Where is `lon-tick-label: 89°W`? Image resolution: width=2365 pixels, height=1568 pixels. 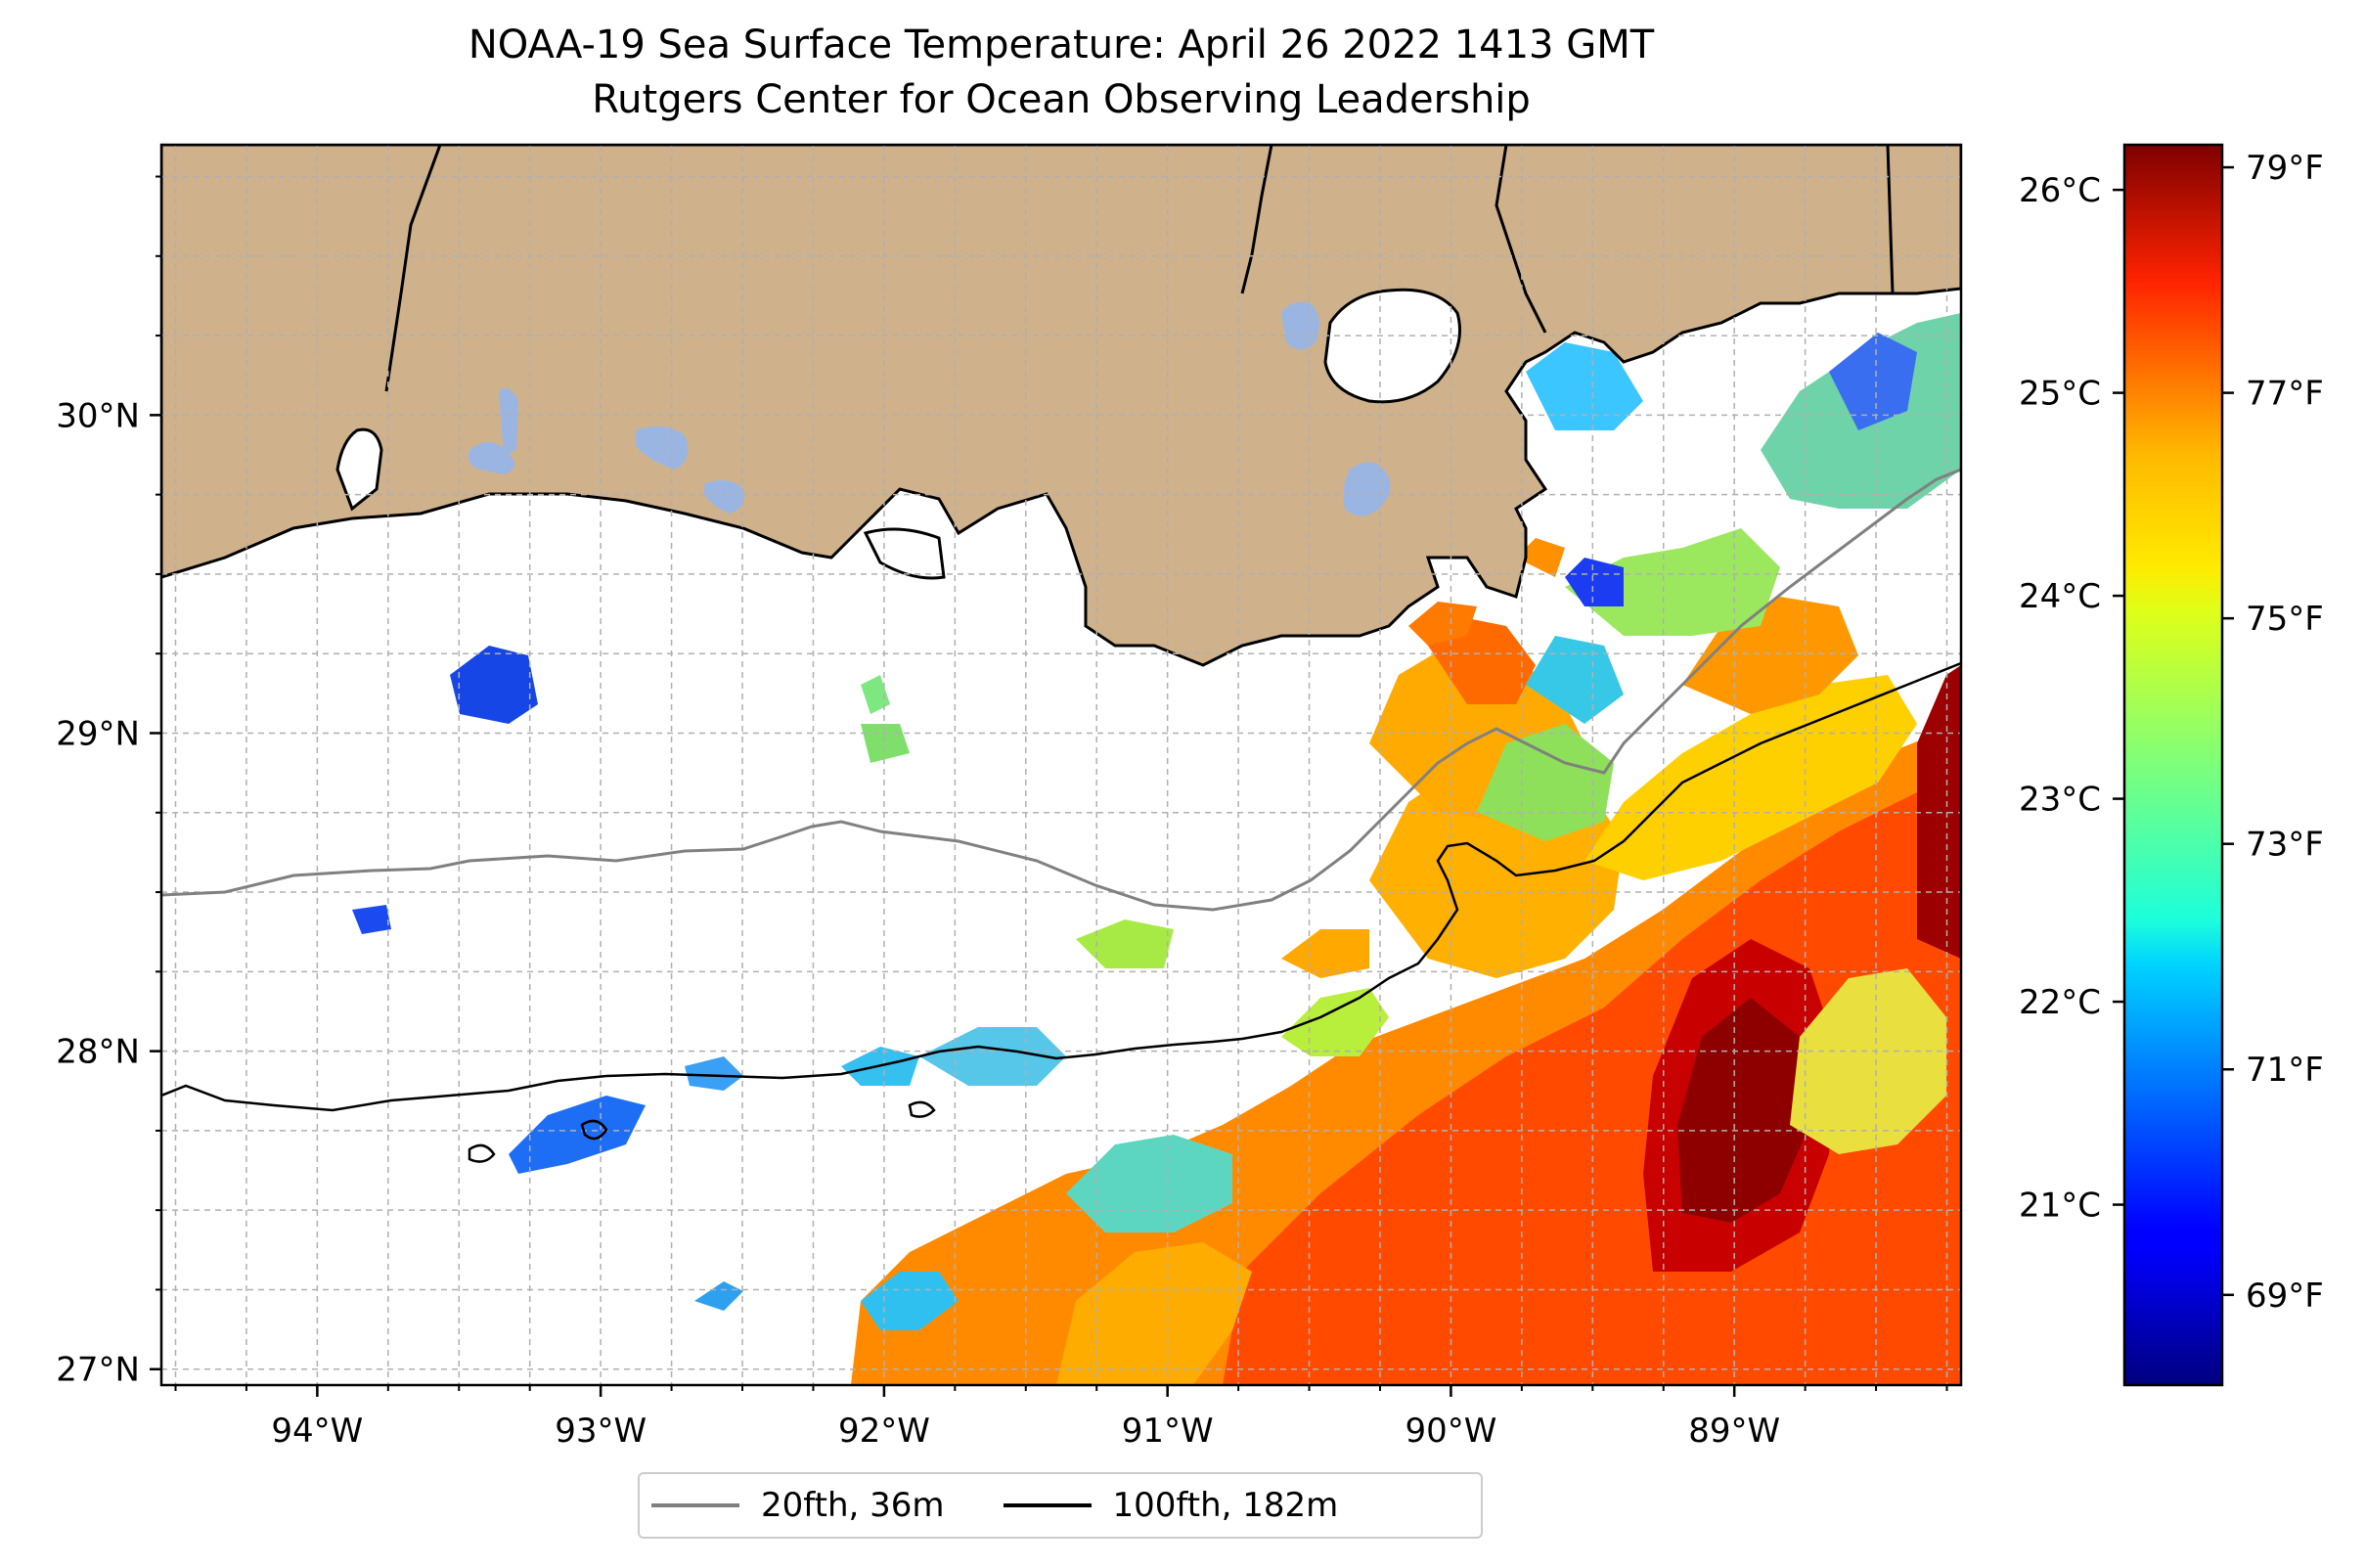 lon-tick-label: 89°W is located at coordinates (1734, 1431).